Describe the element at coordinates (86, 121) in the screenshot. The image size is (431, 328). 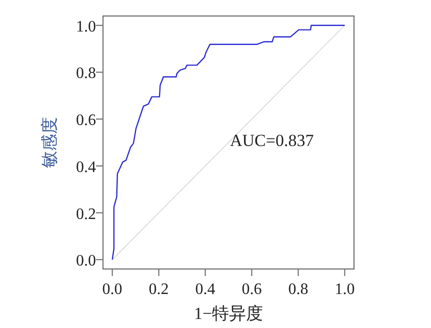
I see `y-tick-label: 0.6` at that location.